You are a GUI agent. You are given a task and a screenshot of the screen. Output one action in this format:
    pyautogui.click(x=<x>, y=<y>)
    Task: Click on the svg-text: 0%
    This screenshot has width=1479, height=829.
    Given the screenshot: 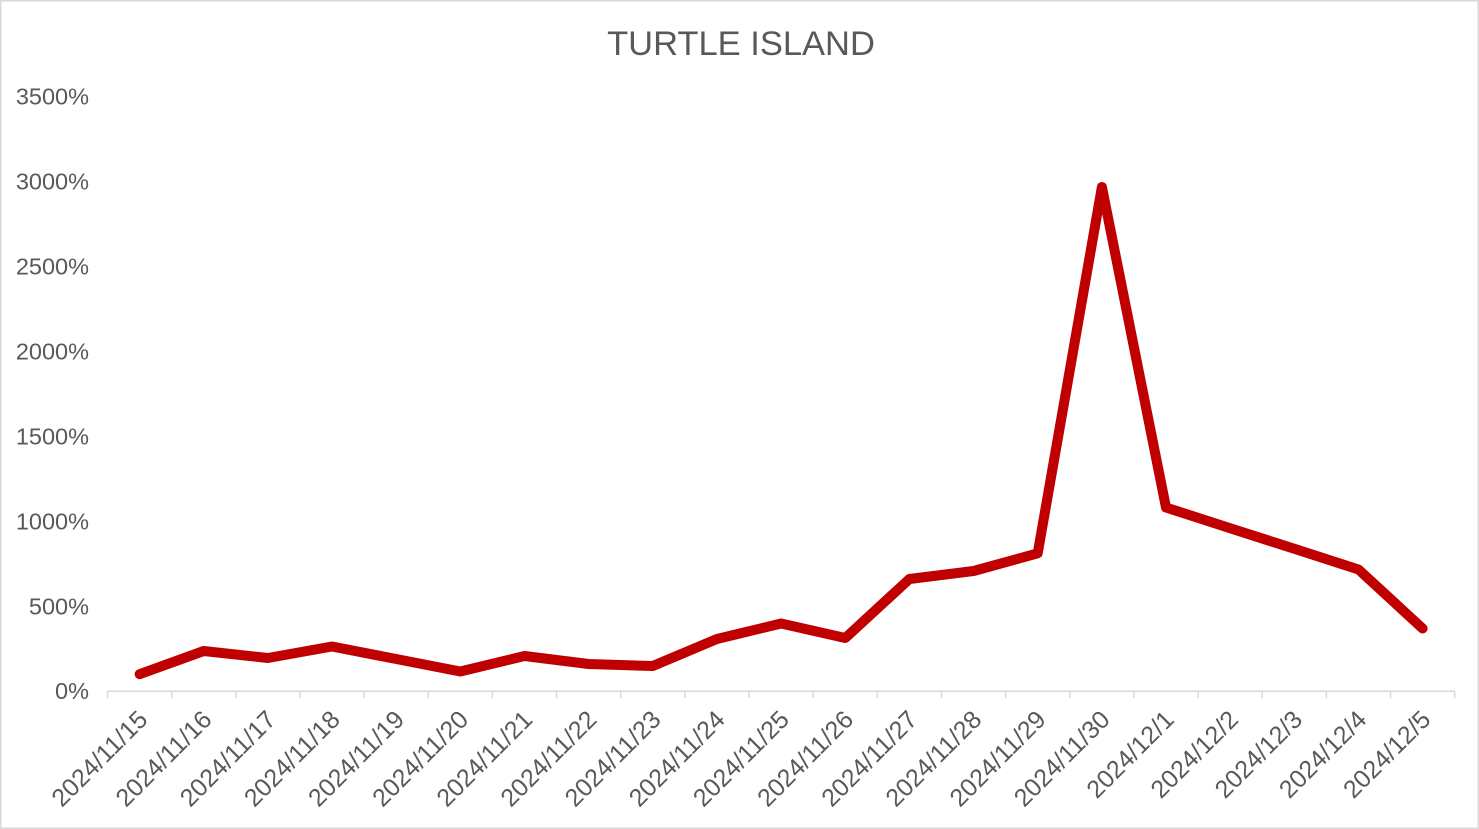 What is the action you would take?
    pyautogui.click(x=72, y=691)
    